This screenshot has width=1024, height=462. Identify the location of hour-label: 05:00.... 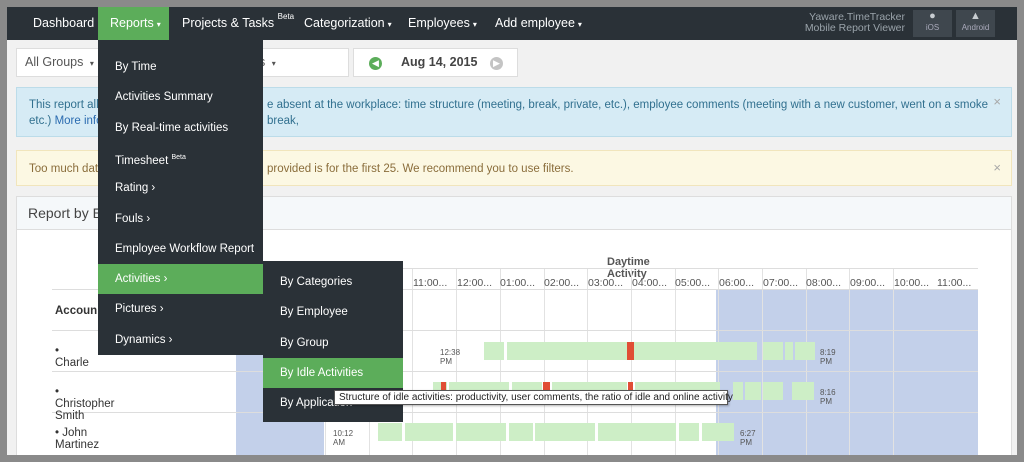
(693, 283).